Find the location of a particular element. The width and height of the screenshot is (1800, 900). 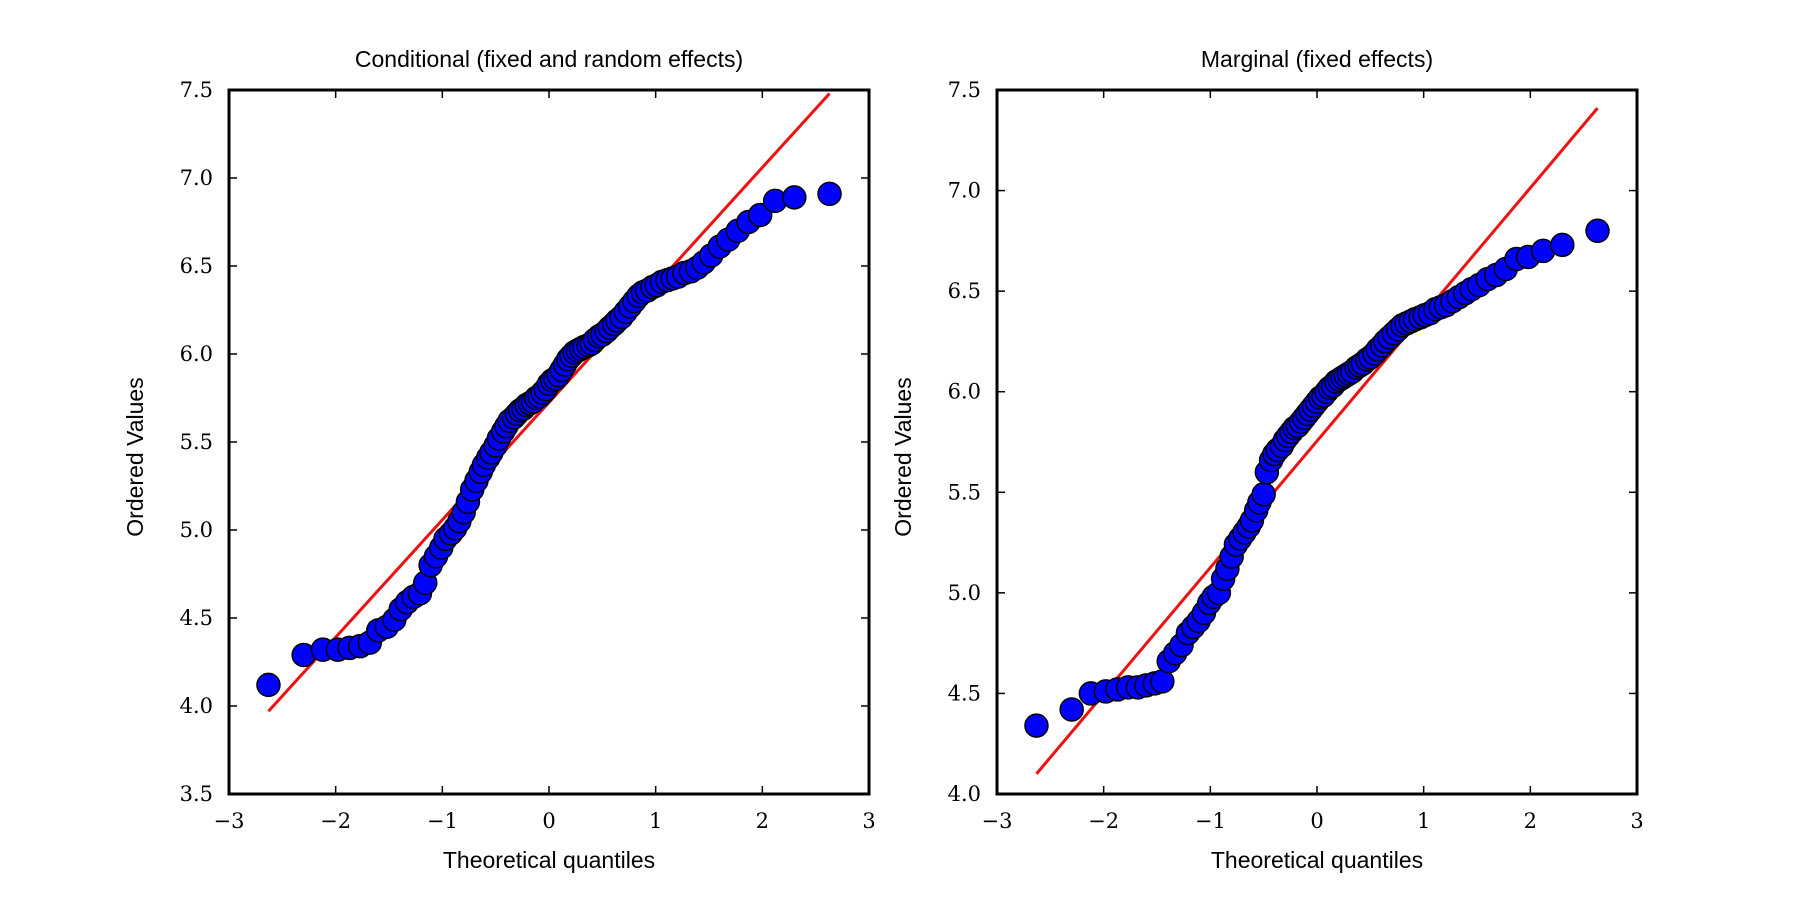

y-tick-label: 3.5 is located at coordinates (196, 794).